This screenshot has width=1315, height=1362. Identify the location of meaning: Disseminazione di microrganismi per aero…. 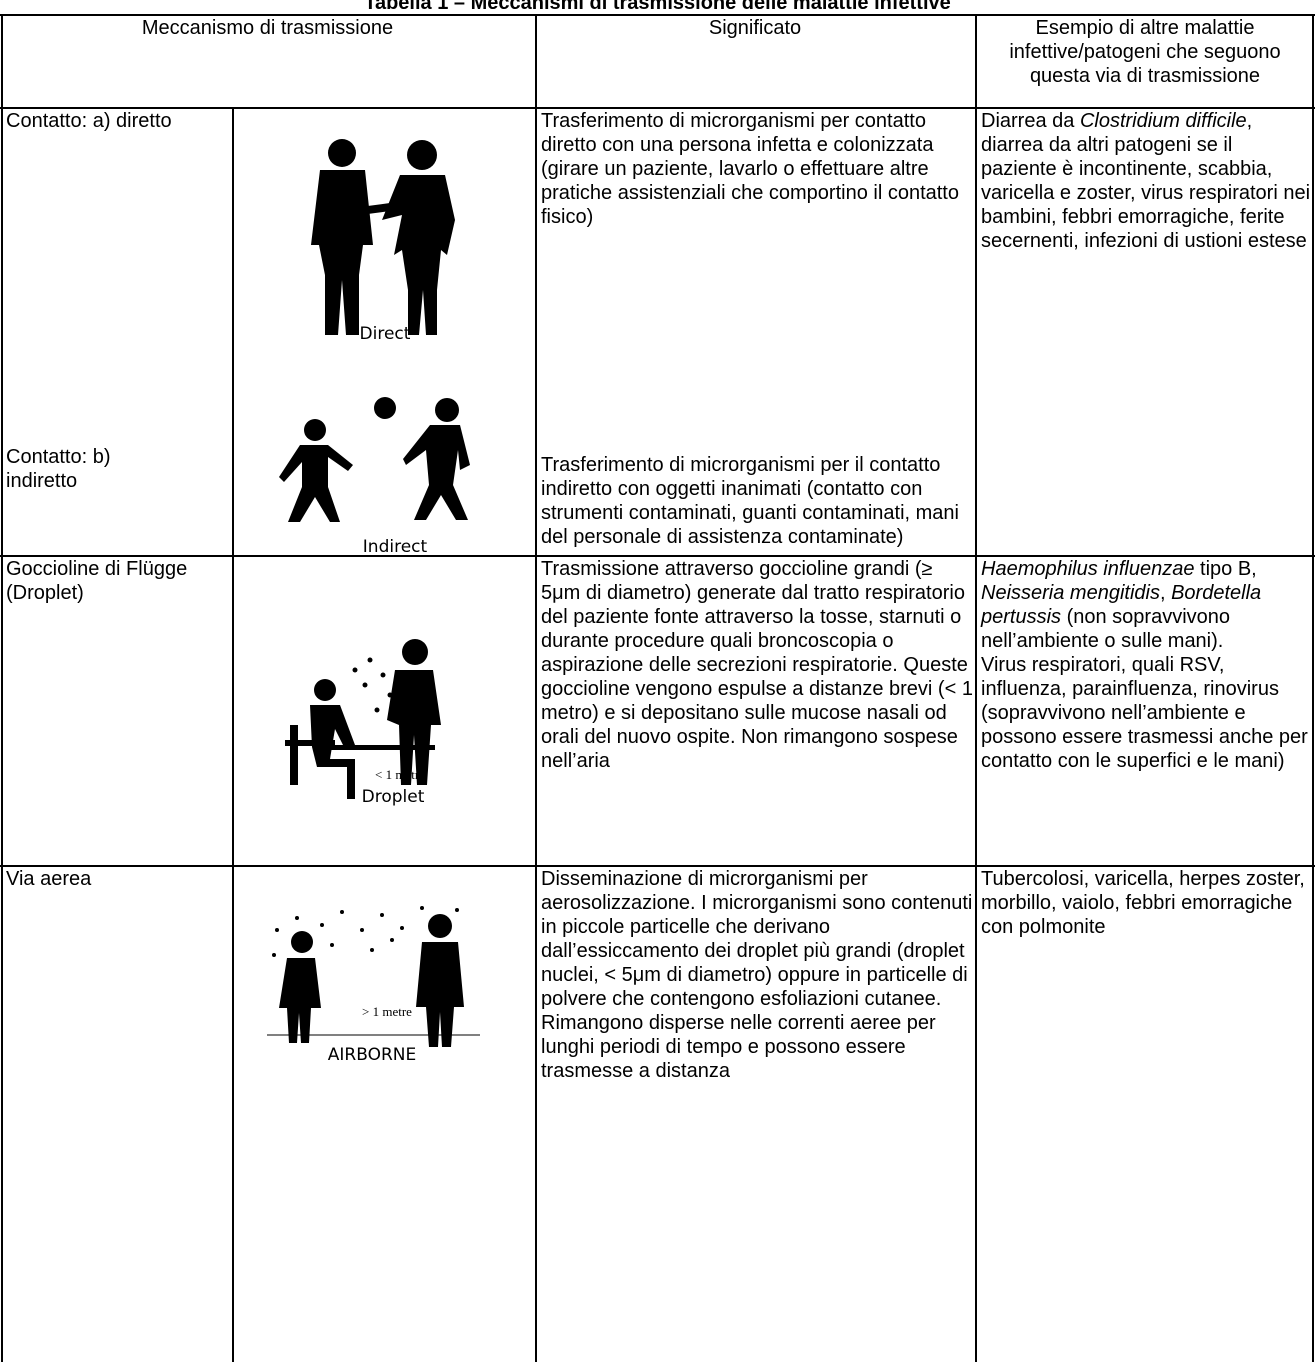
(757, 975).